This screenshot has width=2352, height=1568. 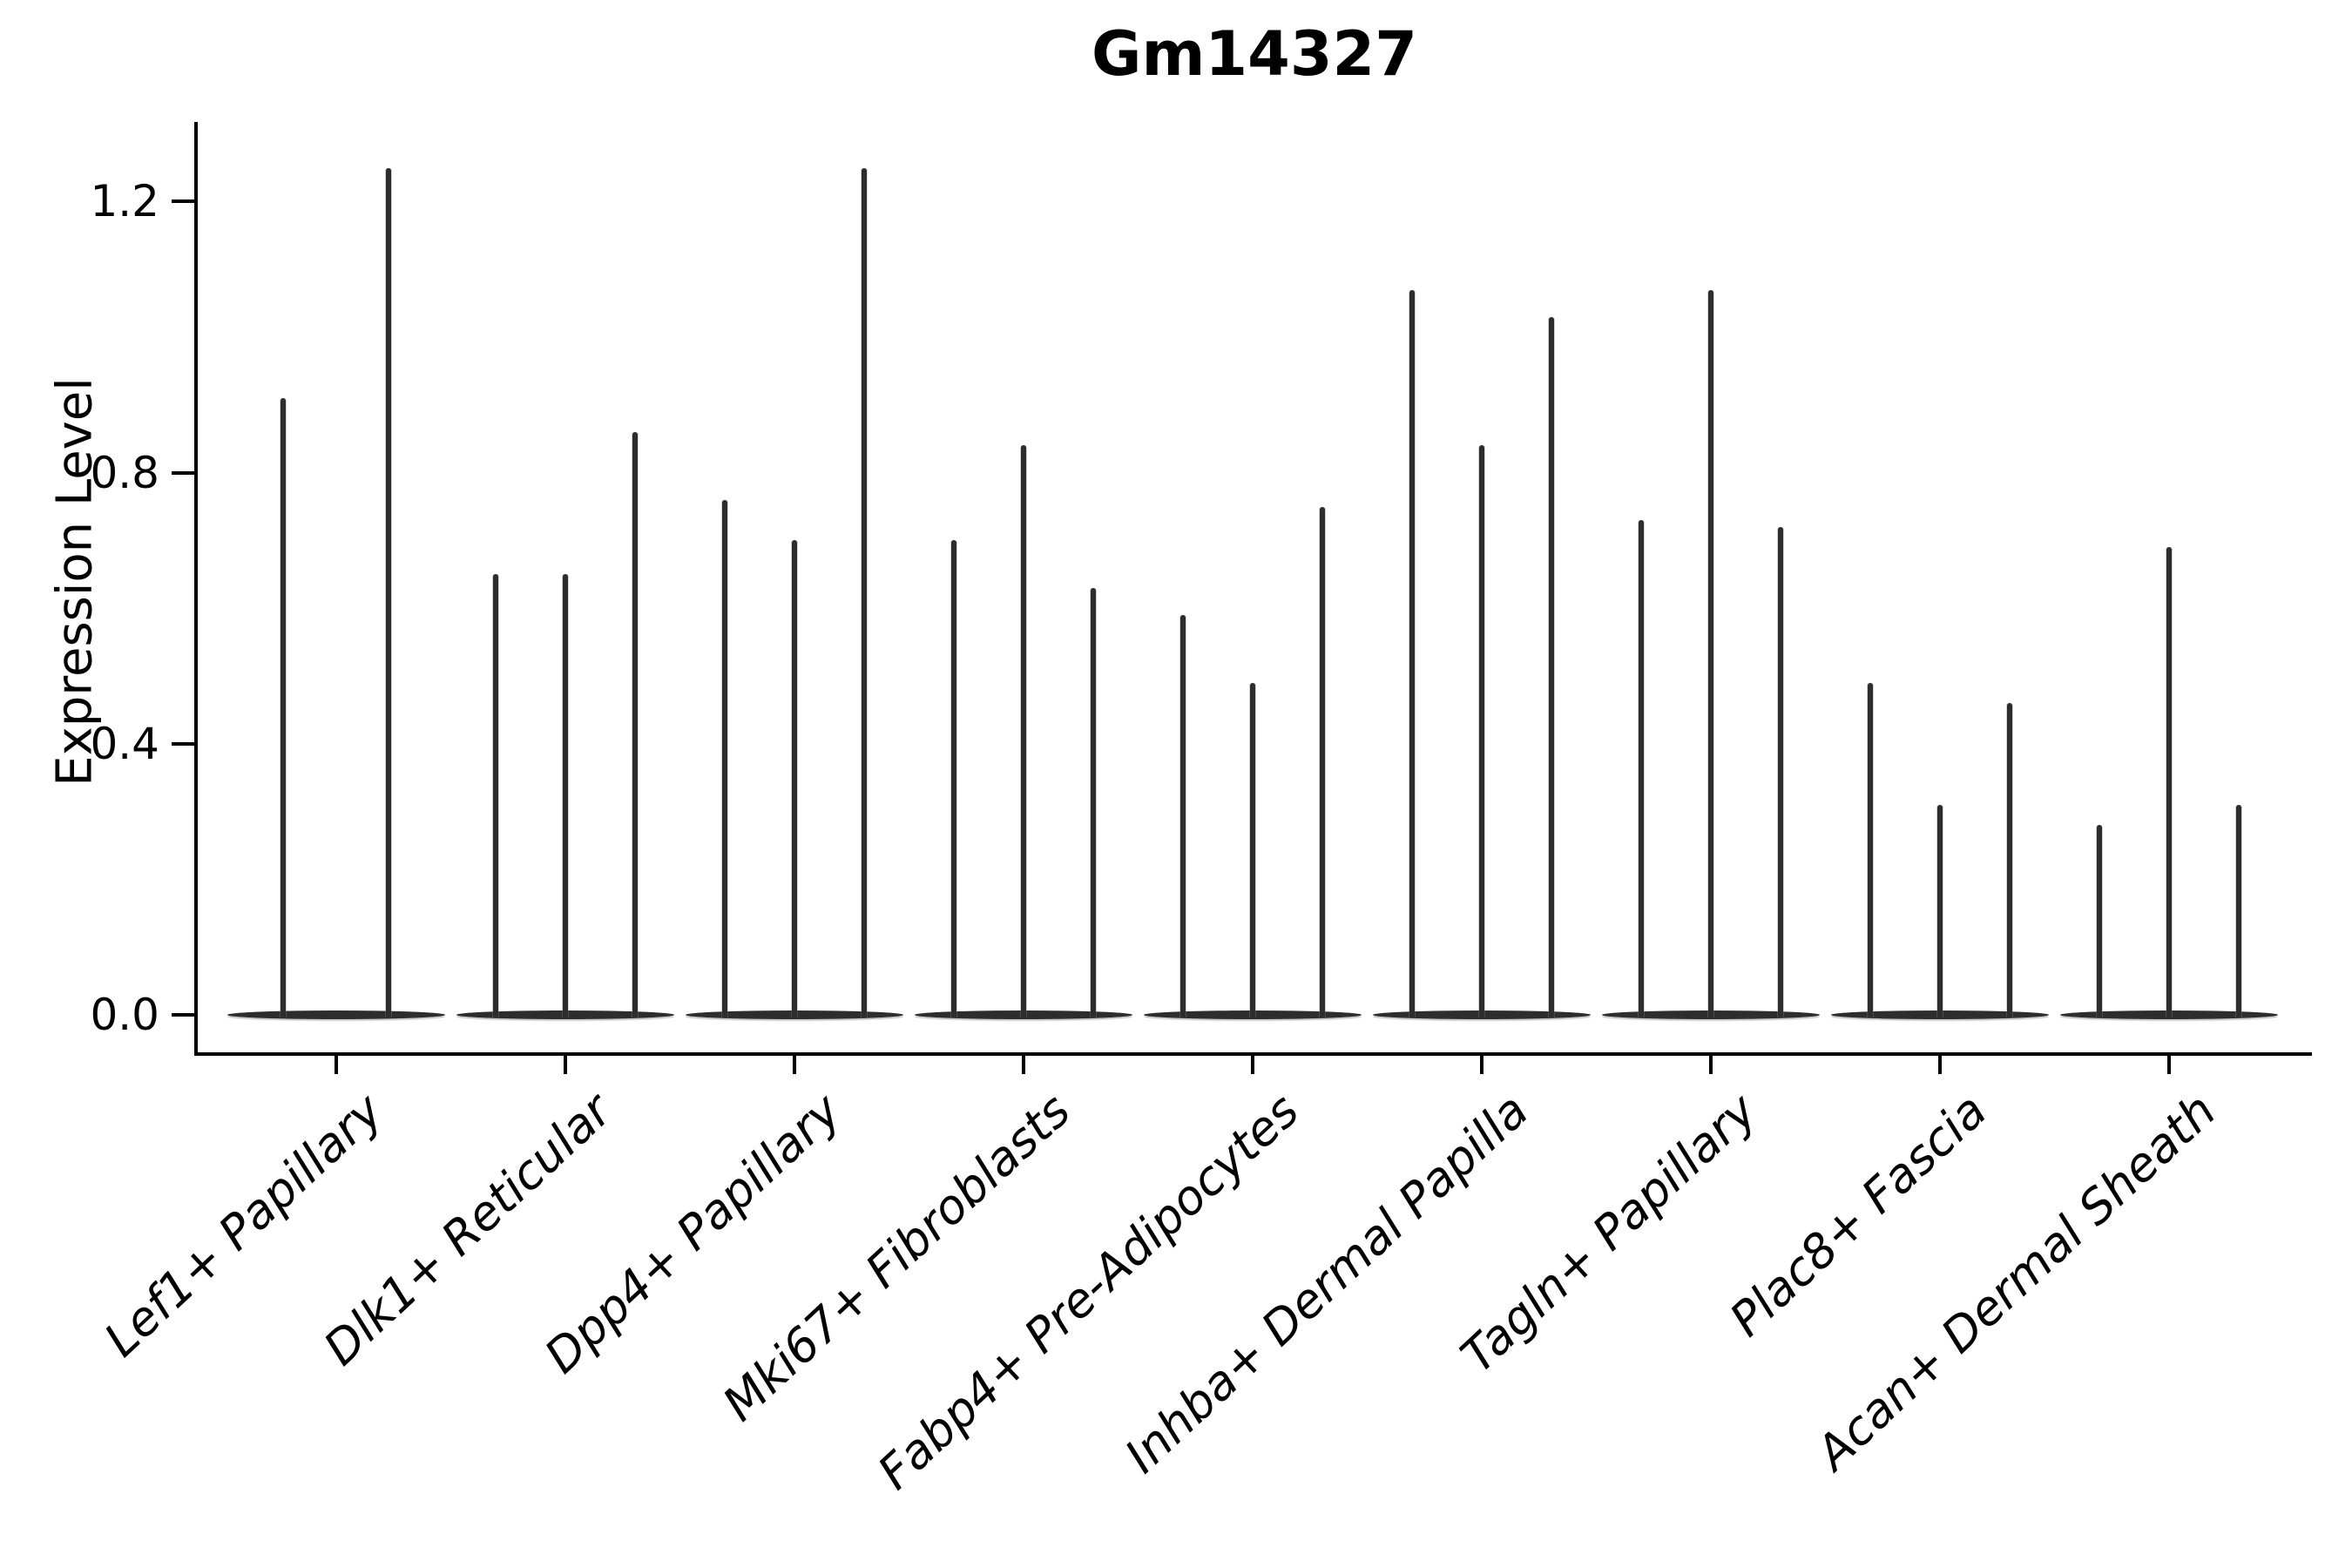 I want to click on y-tick-label: 0.0, so click(x=125, y=1015).